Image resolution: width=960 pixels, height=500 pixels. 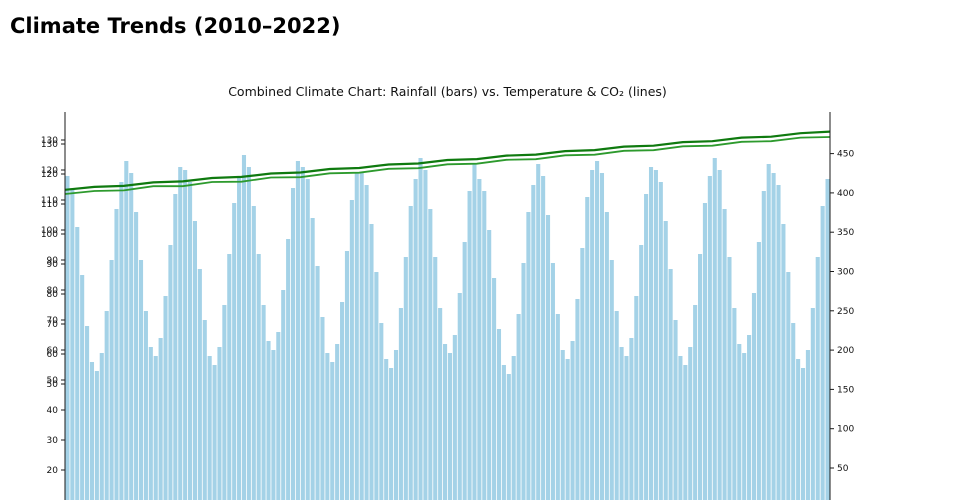 What do you see at coordinates (845, 155) in the screenshot?
I see `right-axis-tick-label: 450` at bounding box center [845, 155].